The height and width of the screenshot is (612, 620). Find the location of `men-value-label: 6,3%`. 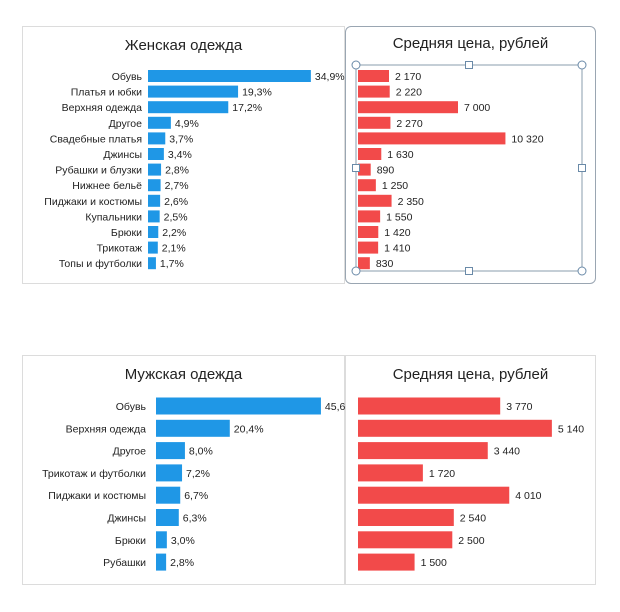

men-value-label: 6,3% is located at coordinates (195, 519).